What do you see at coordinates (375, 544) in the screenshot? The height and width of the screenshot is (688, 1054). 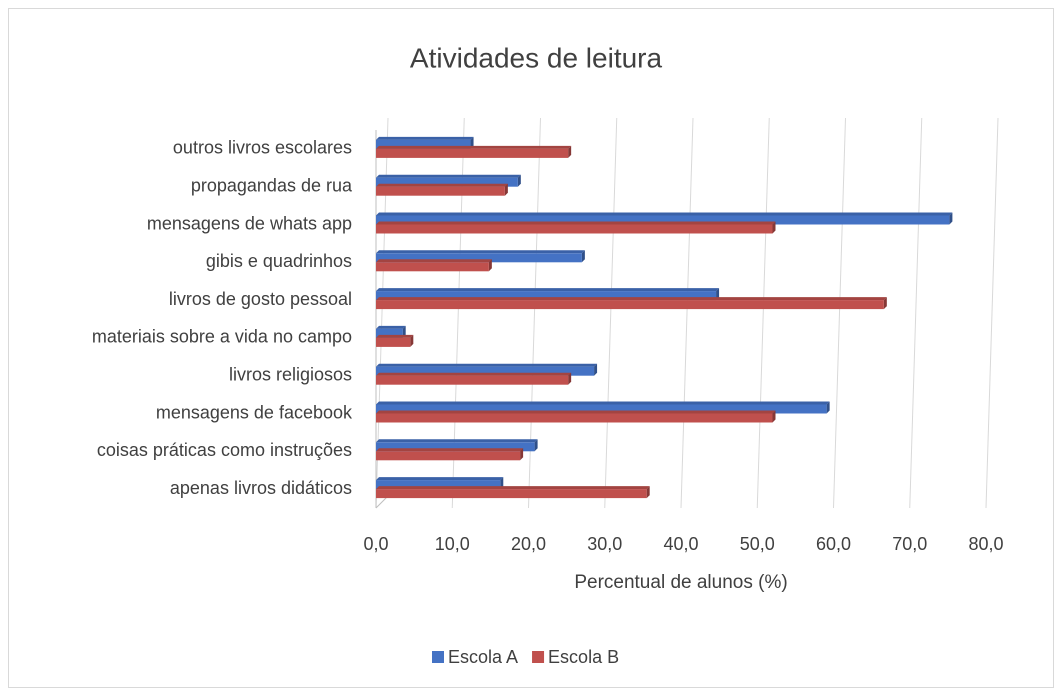 I see `x-tick-label: 0,0` at bounding box center [375, 544].